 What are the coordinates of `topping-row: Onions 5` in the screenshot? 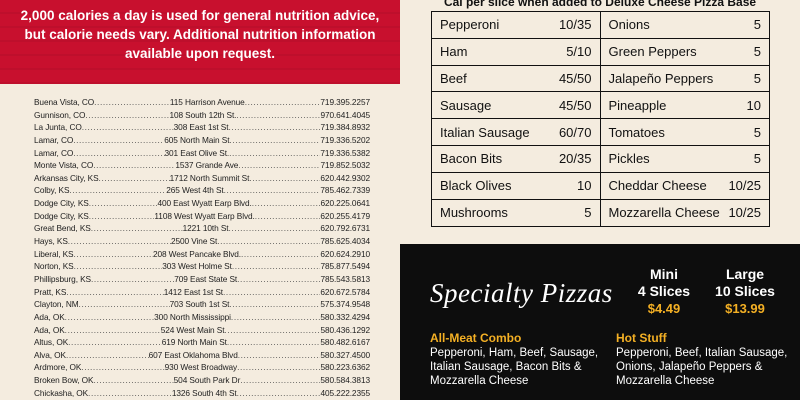 It's located at (684, 25).